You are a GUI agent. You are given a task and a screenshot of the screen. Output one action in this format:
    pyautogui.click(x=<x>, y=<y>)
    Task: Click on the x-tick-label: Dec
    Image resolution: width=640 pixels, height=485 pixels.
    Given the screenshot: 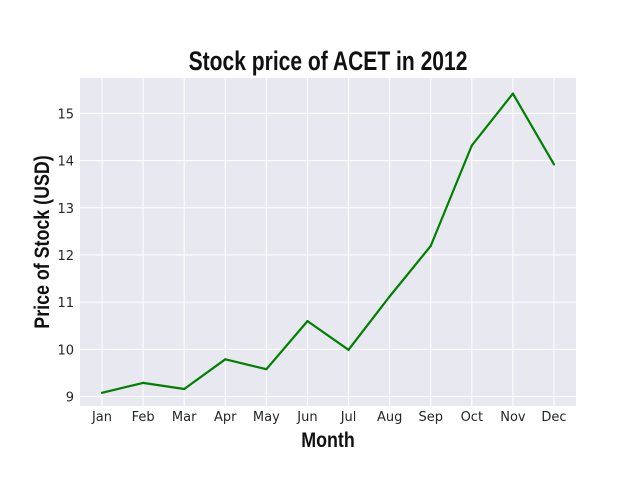 What is the action you would take?
    pyautogui.click(x=553, y=417)
    